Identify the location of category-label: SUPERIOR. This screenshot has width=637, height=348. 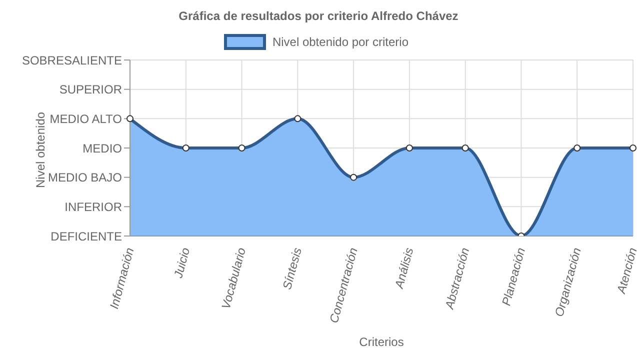
(90, 89).